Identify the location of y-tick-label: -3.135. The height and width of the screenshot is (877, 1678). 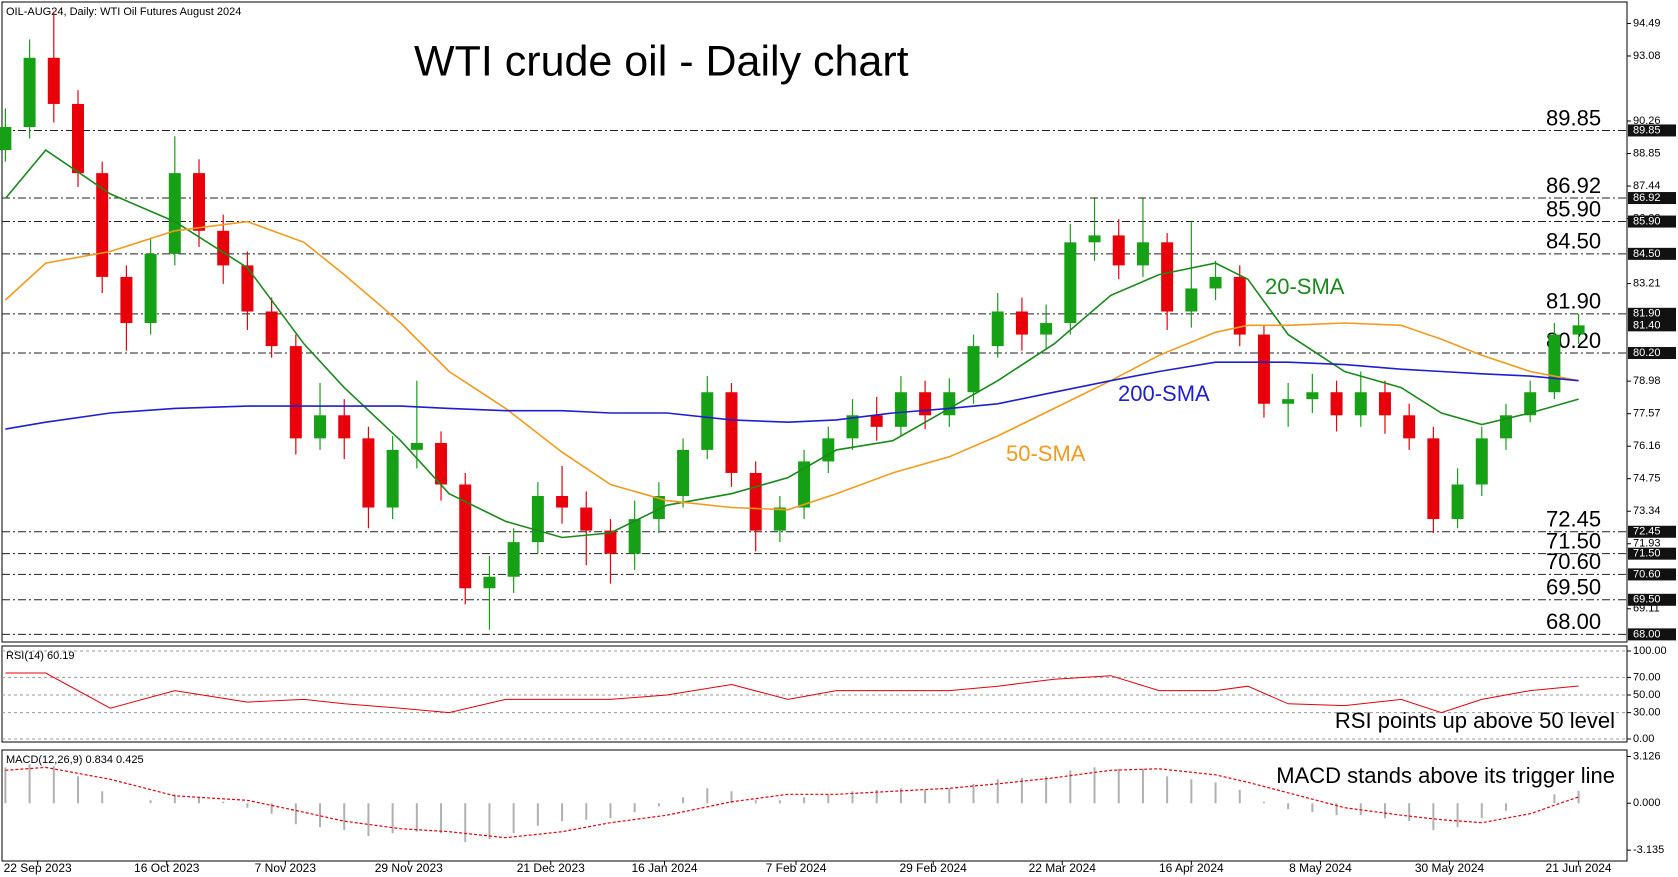
(1648, 850).